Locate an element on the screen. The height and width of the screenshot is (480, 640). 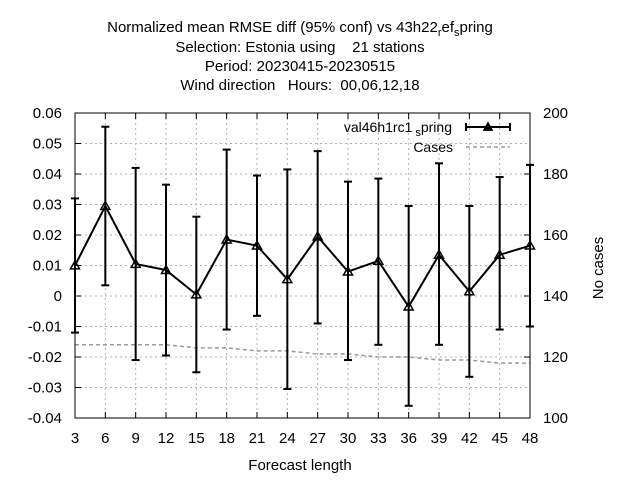
y-tick-label: 0.03 is located at coordinates (47, 205).